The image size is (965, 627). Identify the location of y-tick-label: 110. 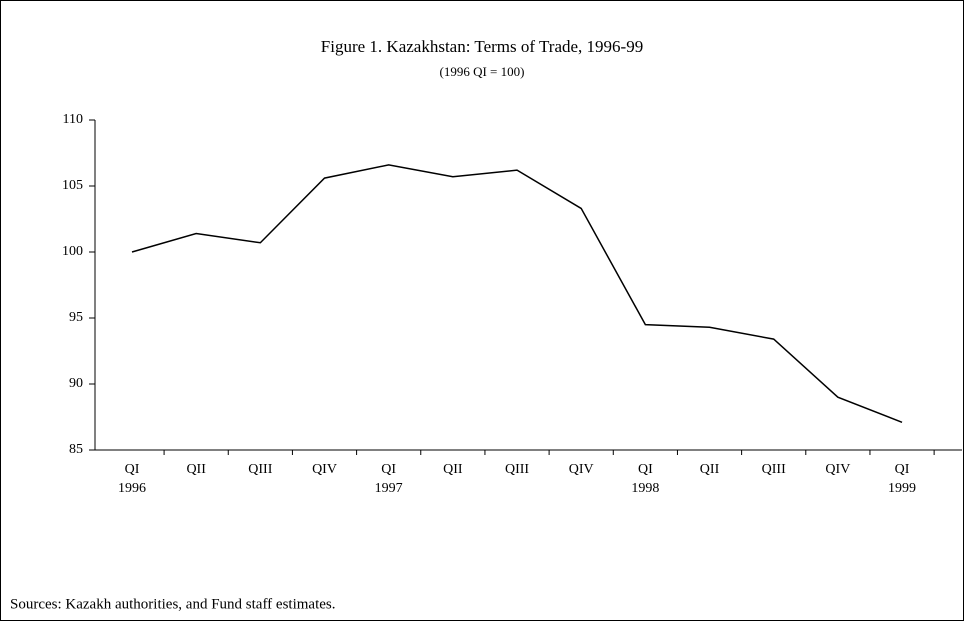
(73, 119).